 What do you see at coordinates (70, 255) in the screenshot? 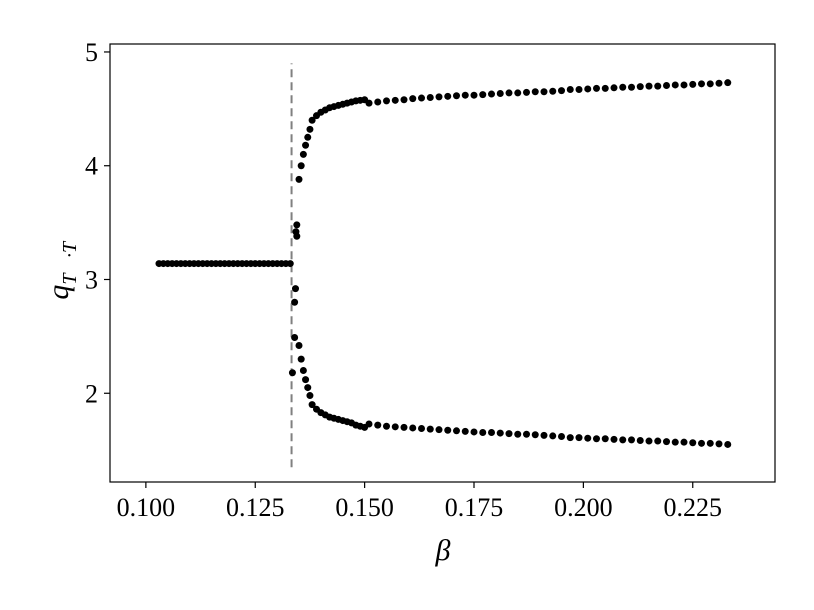
I see `y-axis-label-sub: T⃗·T⃗` at bounding box center [70, 255].